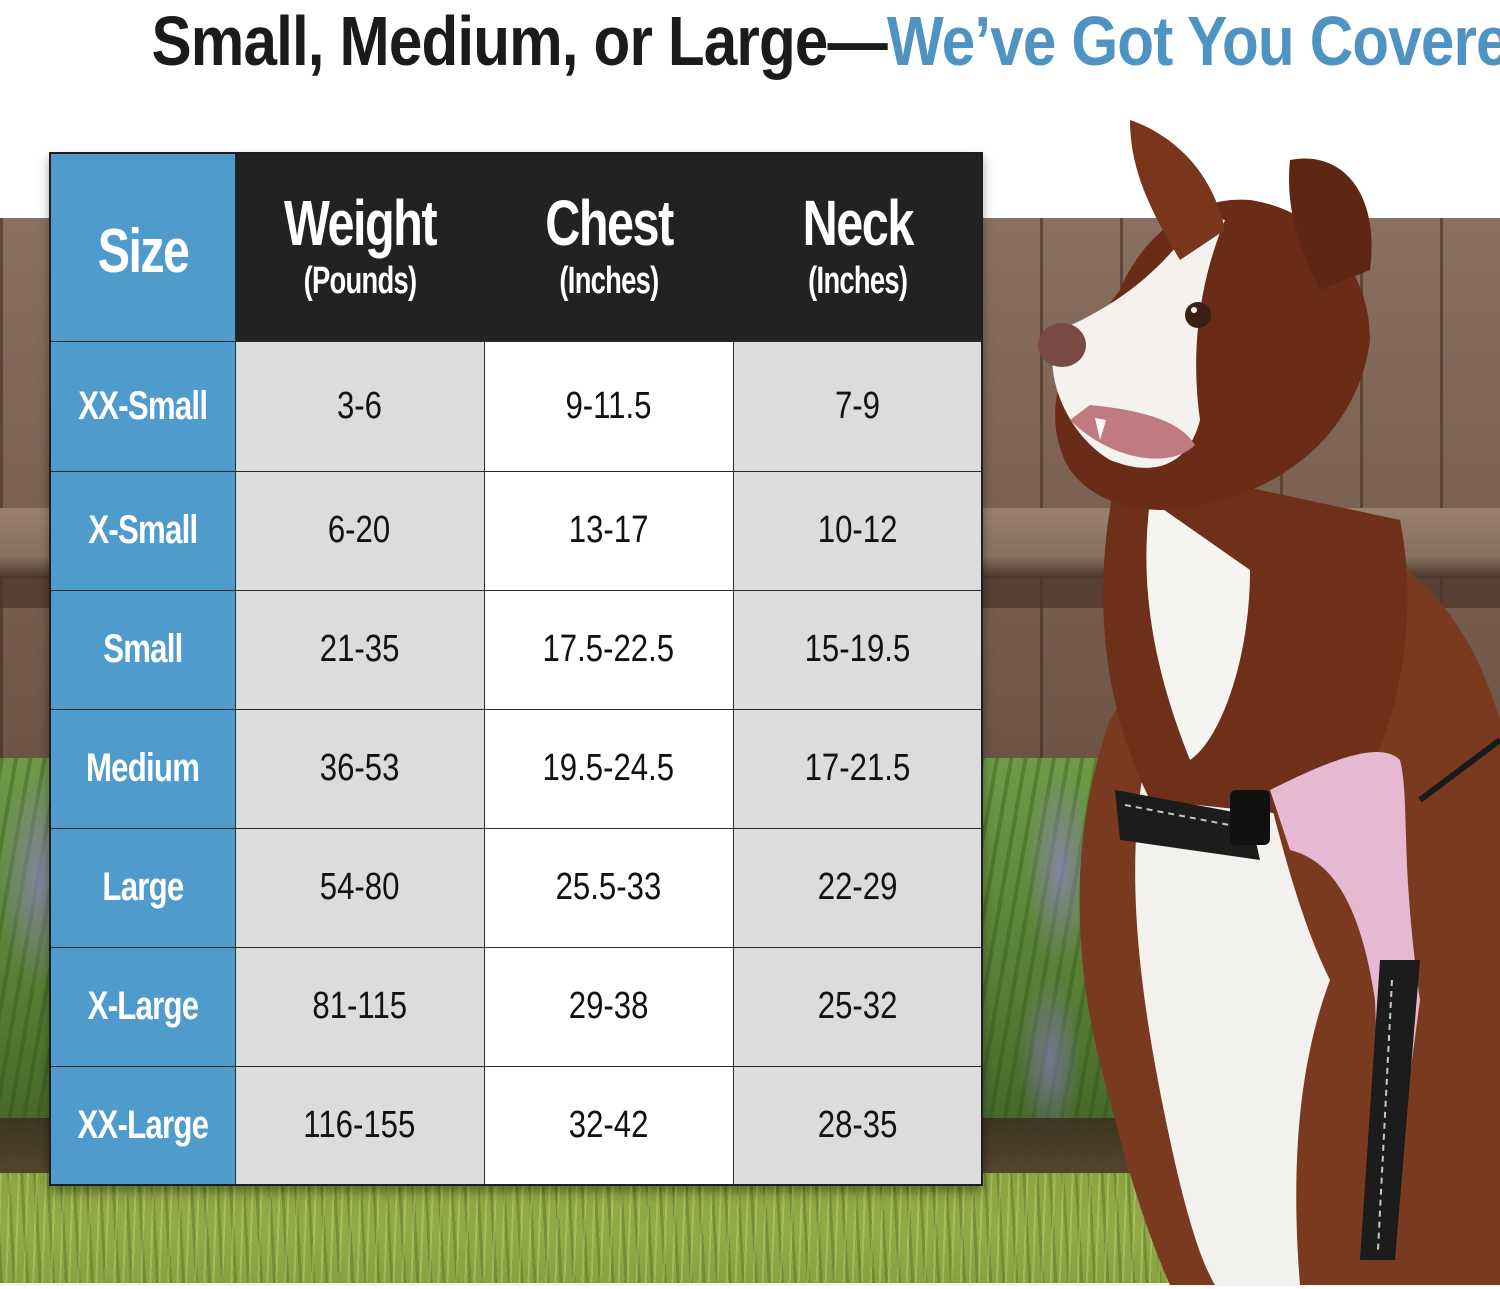 Image resolution: width=1500 pixels, height=1289 pixels. What do you see at coordinates (142, 406) in the screenshot?
I see `size-cell: XX-Small` at bounding box center [142, 406].